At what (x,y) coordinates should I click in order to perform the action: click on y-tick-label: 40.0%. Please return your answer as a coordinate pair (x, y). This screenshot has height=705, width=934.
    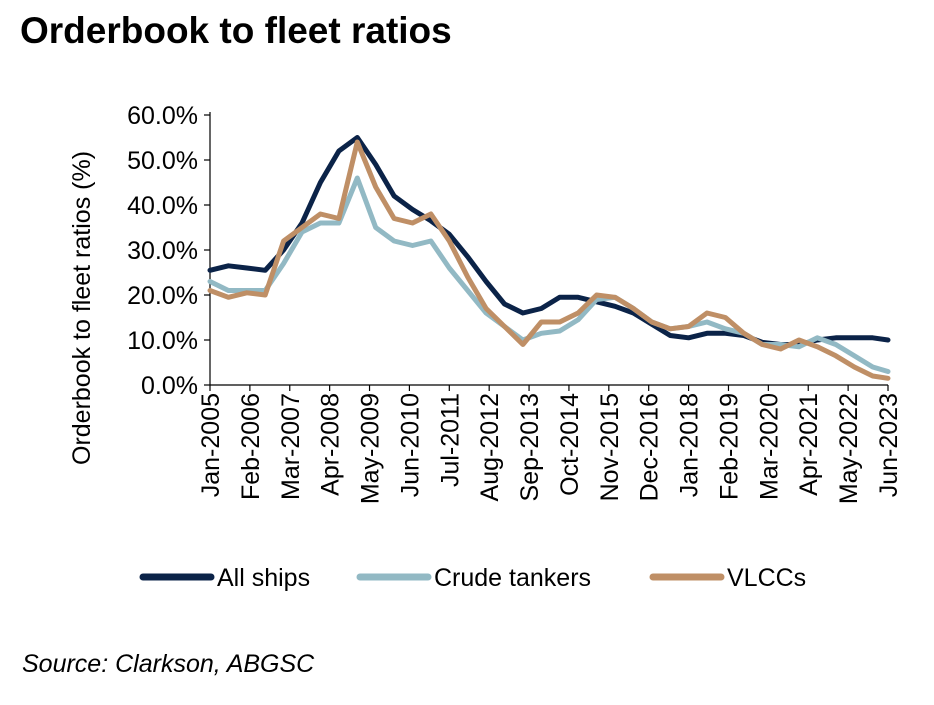
    Looking at the image, I should click on (162, 206).